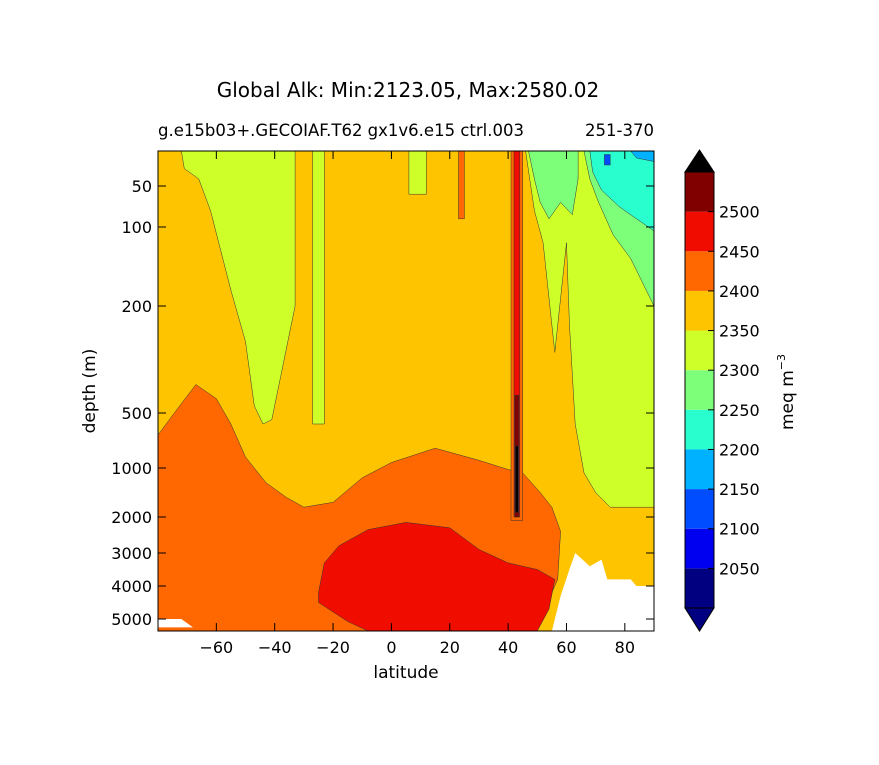  What do you see at coordinates (739, 212) in the screenshot?
I see `colorbar-tick-label: 2500` at bounding box center [739, 212].